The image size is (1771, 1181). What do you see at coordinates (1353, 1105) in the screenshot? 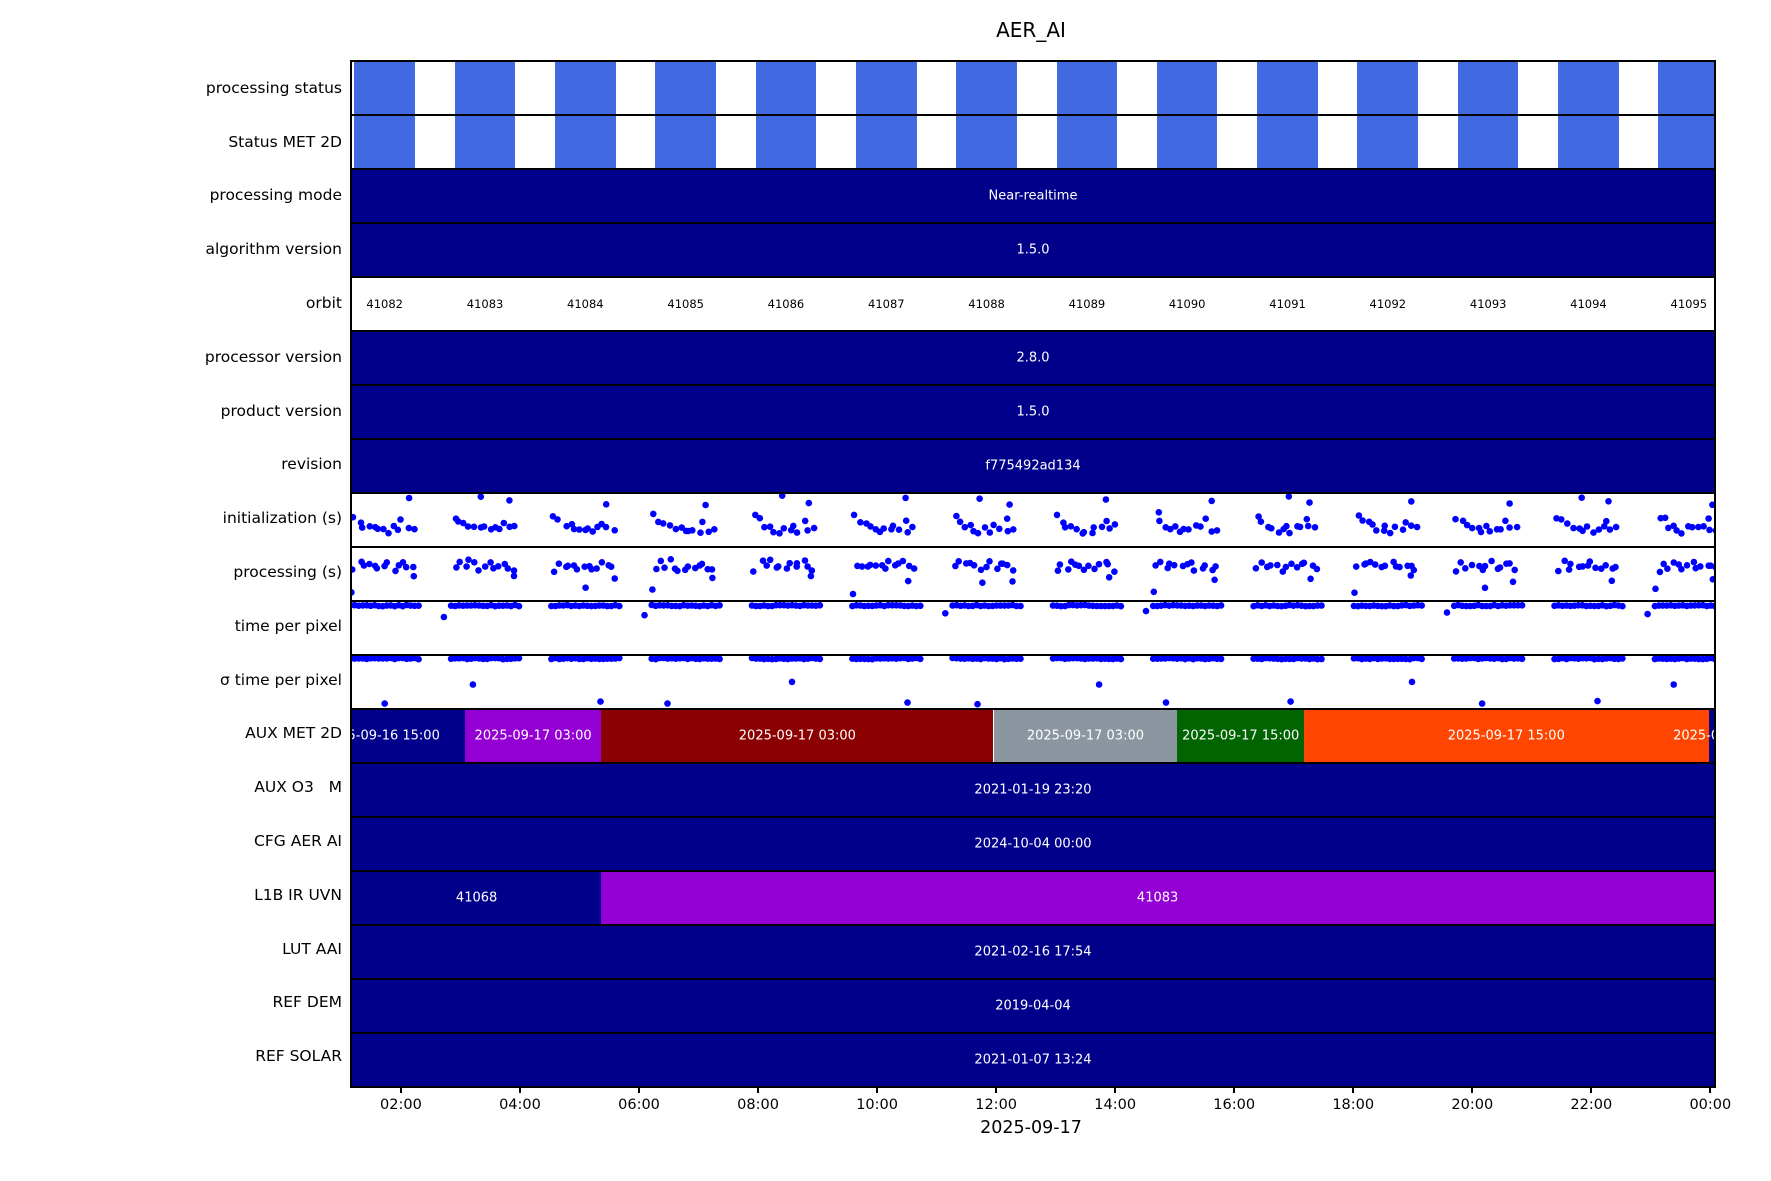
I see `x-tick-label: 18:00` at bounding box center [1353, 1105].